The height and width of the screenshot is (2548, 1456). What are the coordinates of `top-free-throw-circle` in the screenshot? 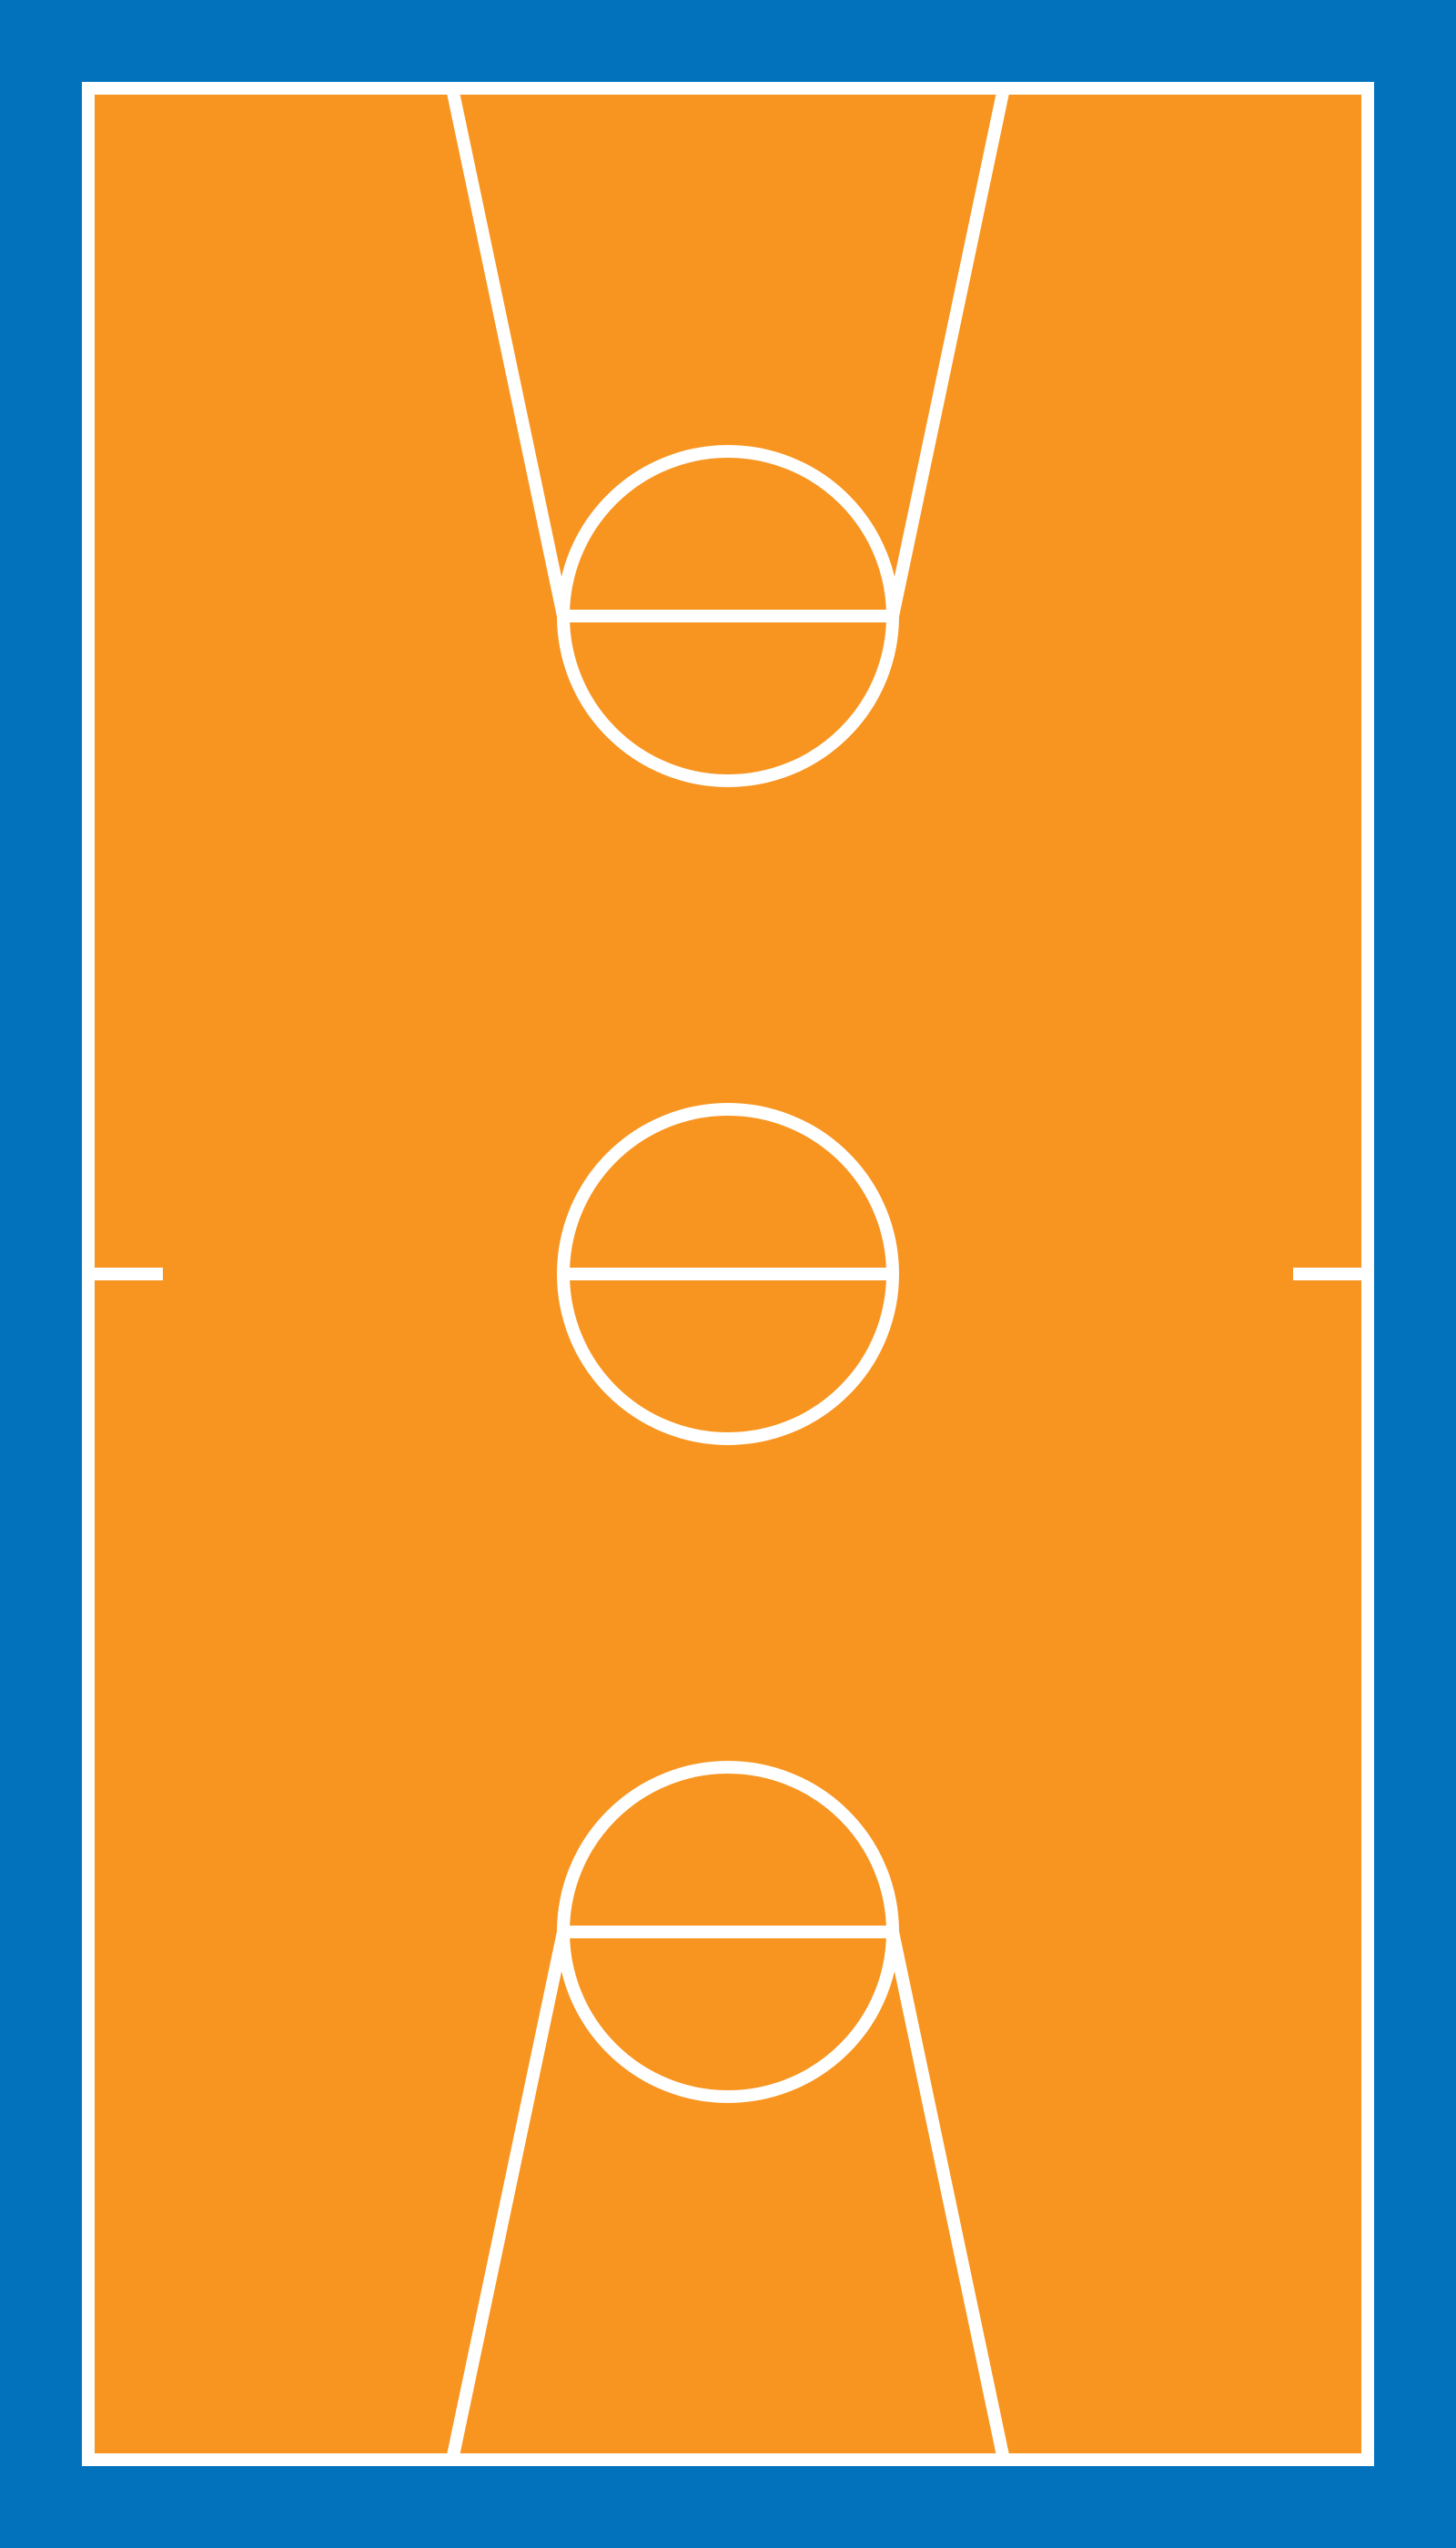 It's located at (728, 616).